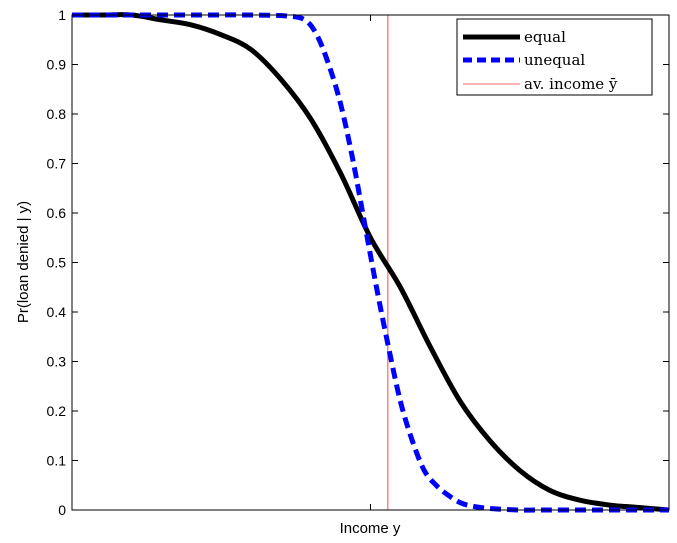 This screenshot has height=543, width=677. Describe the element at coordinates (370, 528) in the screenshot. I see `x-axis-label: Income y` at that location.